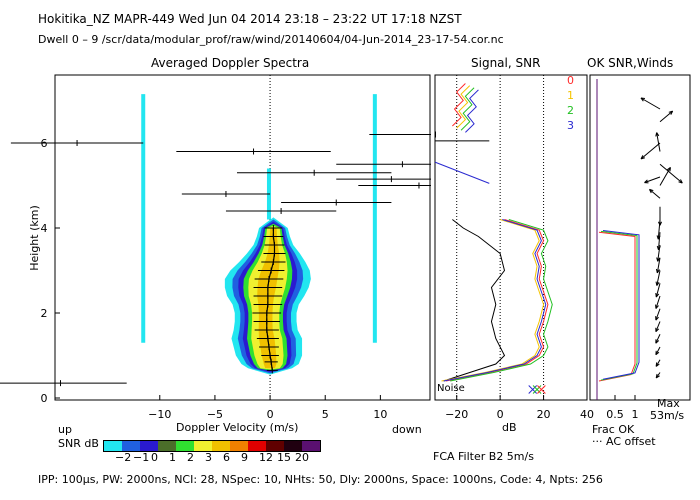 The width and height of the screenshot is (700, 500). What do you see at coordinates (44, 228) in the screenshot?
I see `y-tick-label: 4` at bounding box center [44, 228].